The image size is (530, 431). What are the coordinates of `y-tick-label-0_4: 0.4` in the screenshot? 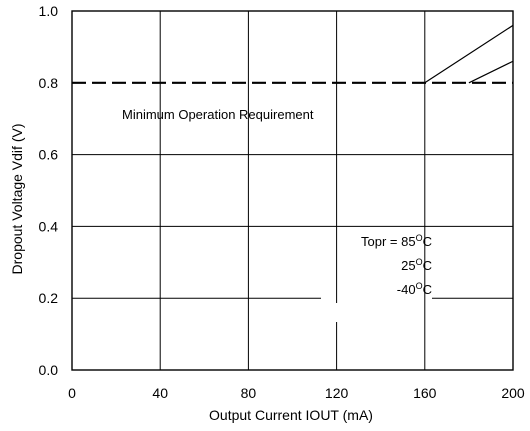 It's located at (49, 226).